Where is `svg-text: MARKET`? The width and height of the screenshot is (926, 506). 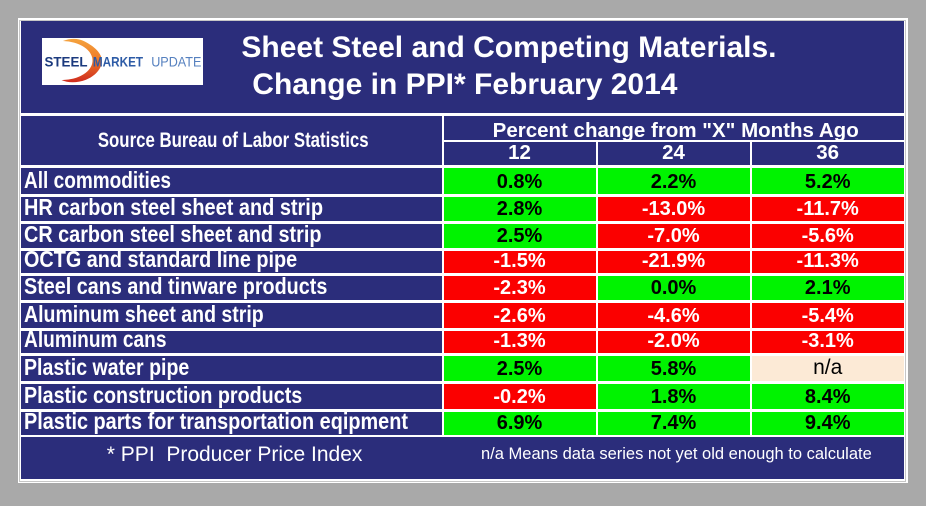 svg-text: MARKET is located at coordinates (118, 62).